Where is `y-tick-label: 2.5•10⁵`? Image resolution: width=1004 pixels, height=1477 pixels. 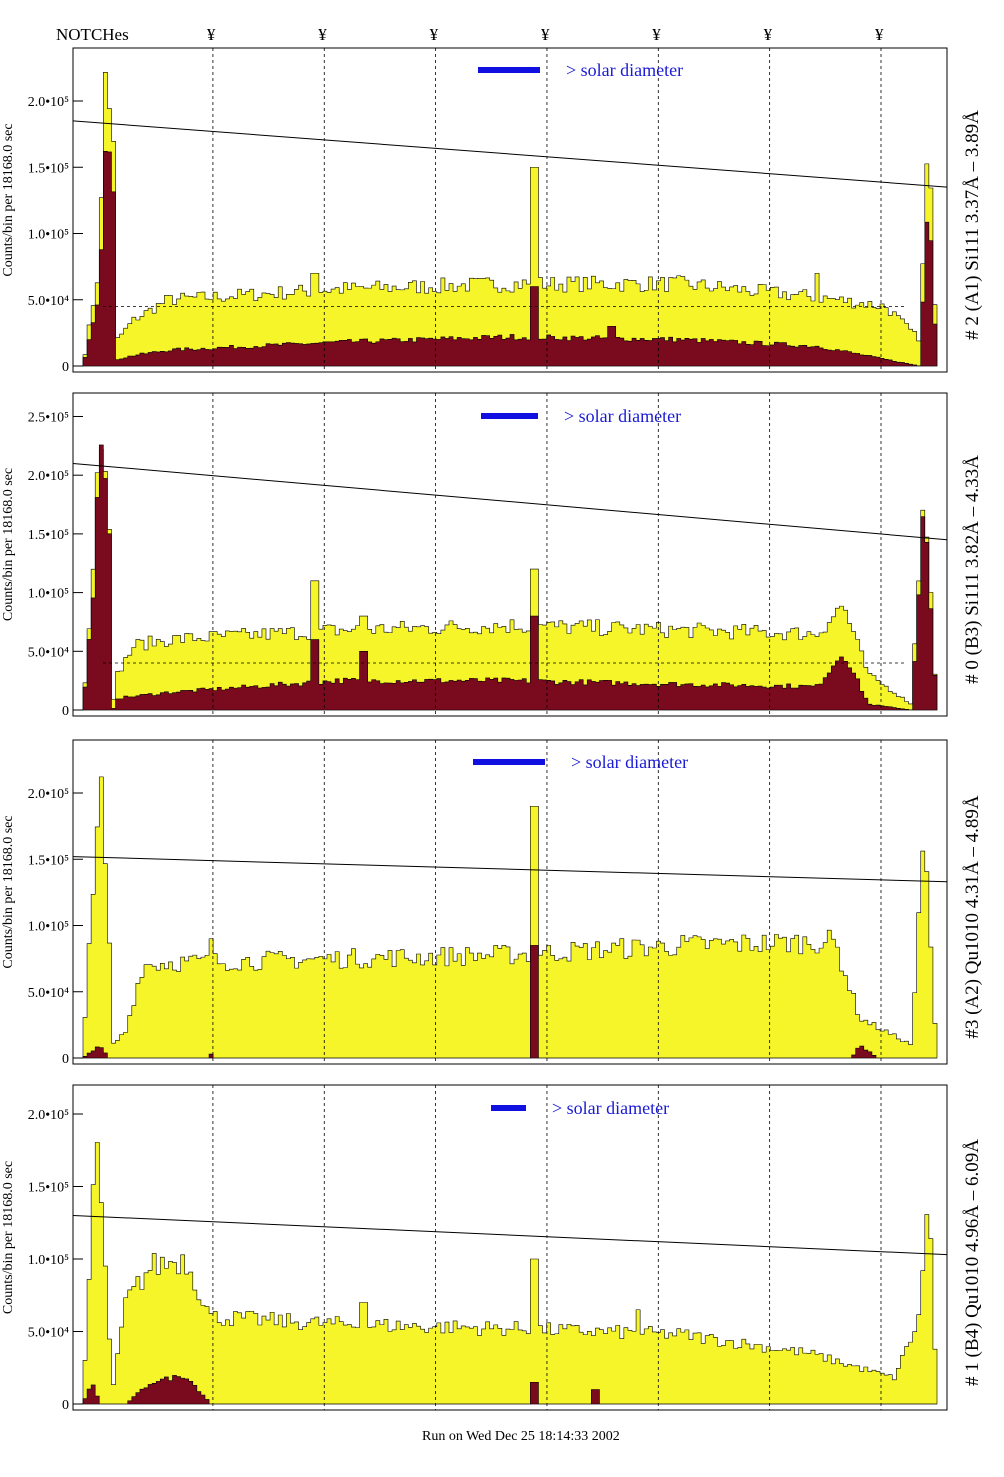
y-tick-label: 2.5•10⁵ is located at coordinates (48, 417).